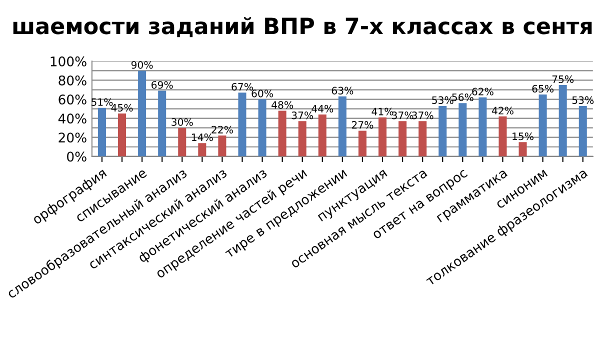 This screenshot has height=340, width=605. I want to click on data-label: 69%, so click(162, 85).